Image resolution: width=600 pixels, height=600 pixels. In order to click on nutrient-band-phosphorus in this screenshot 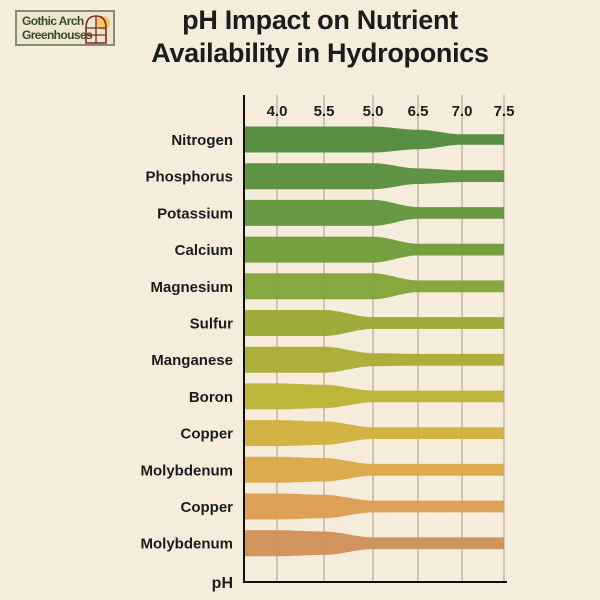, I will do `click(374, 176)`.